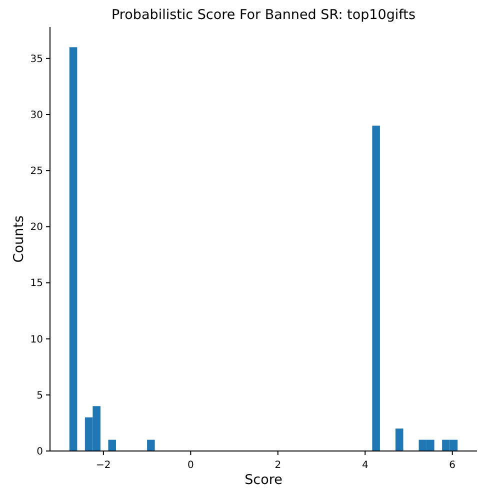 Image resolution: width=478 pixels, height=489 pixels. I want to click on chart-title: Probabilistic Score For Banned SR: top10gifts, so click(263, 15).